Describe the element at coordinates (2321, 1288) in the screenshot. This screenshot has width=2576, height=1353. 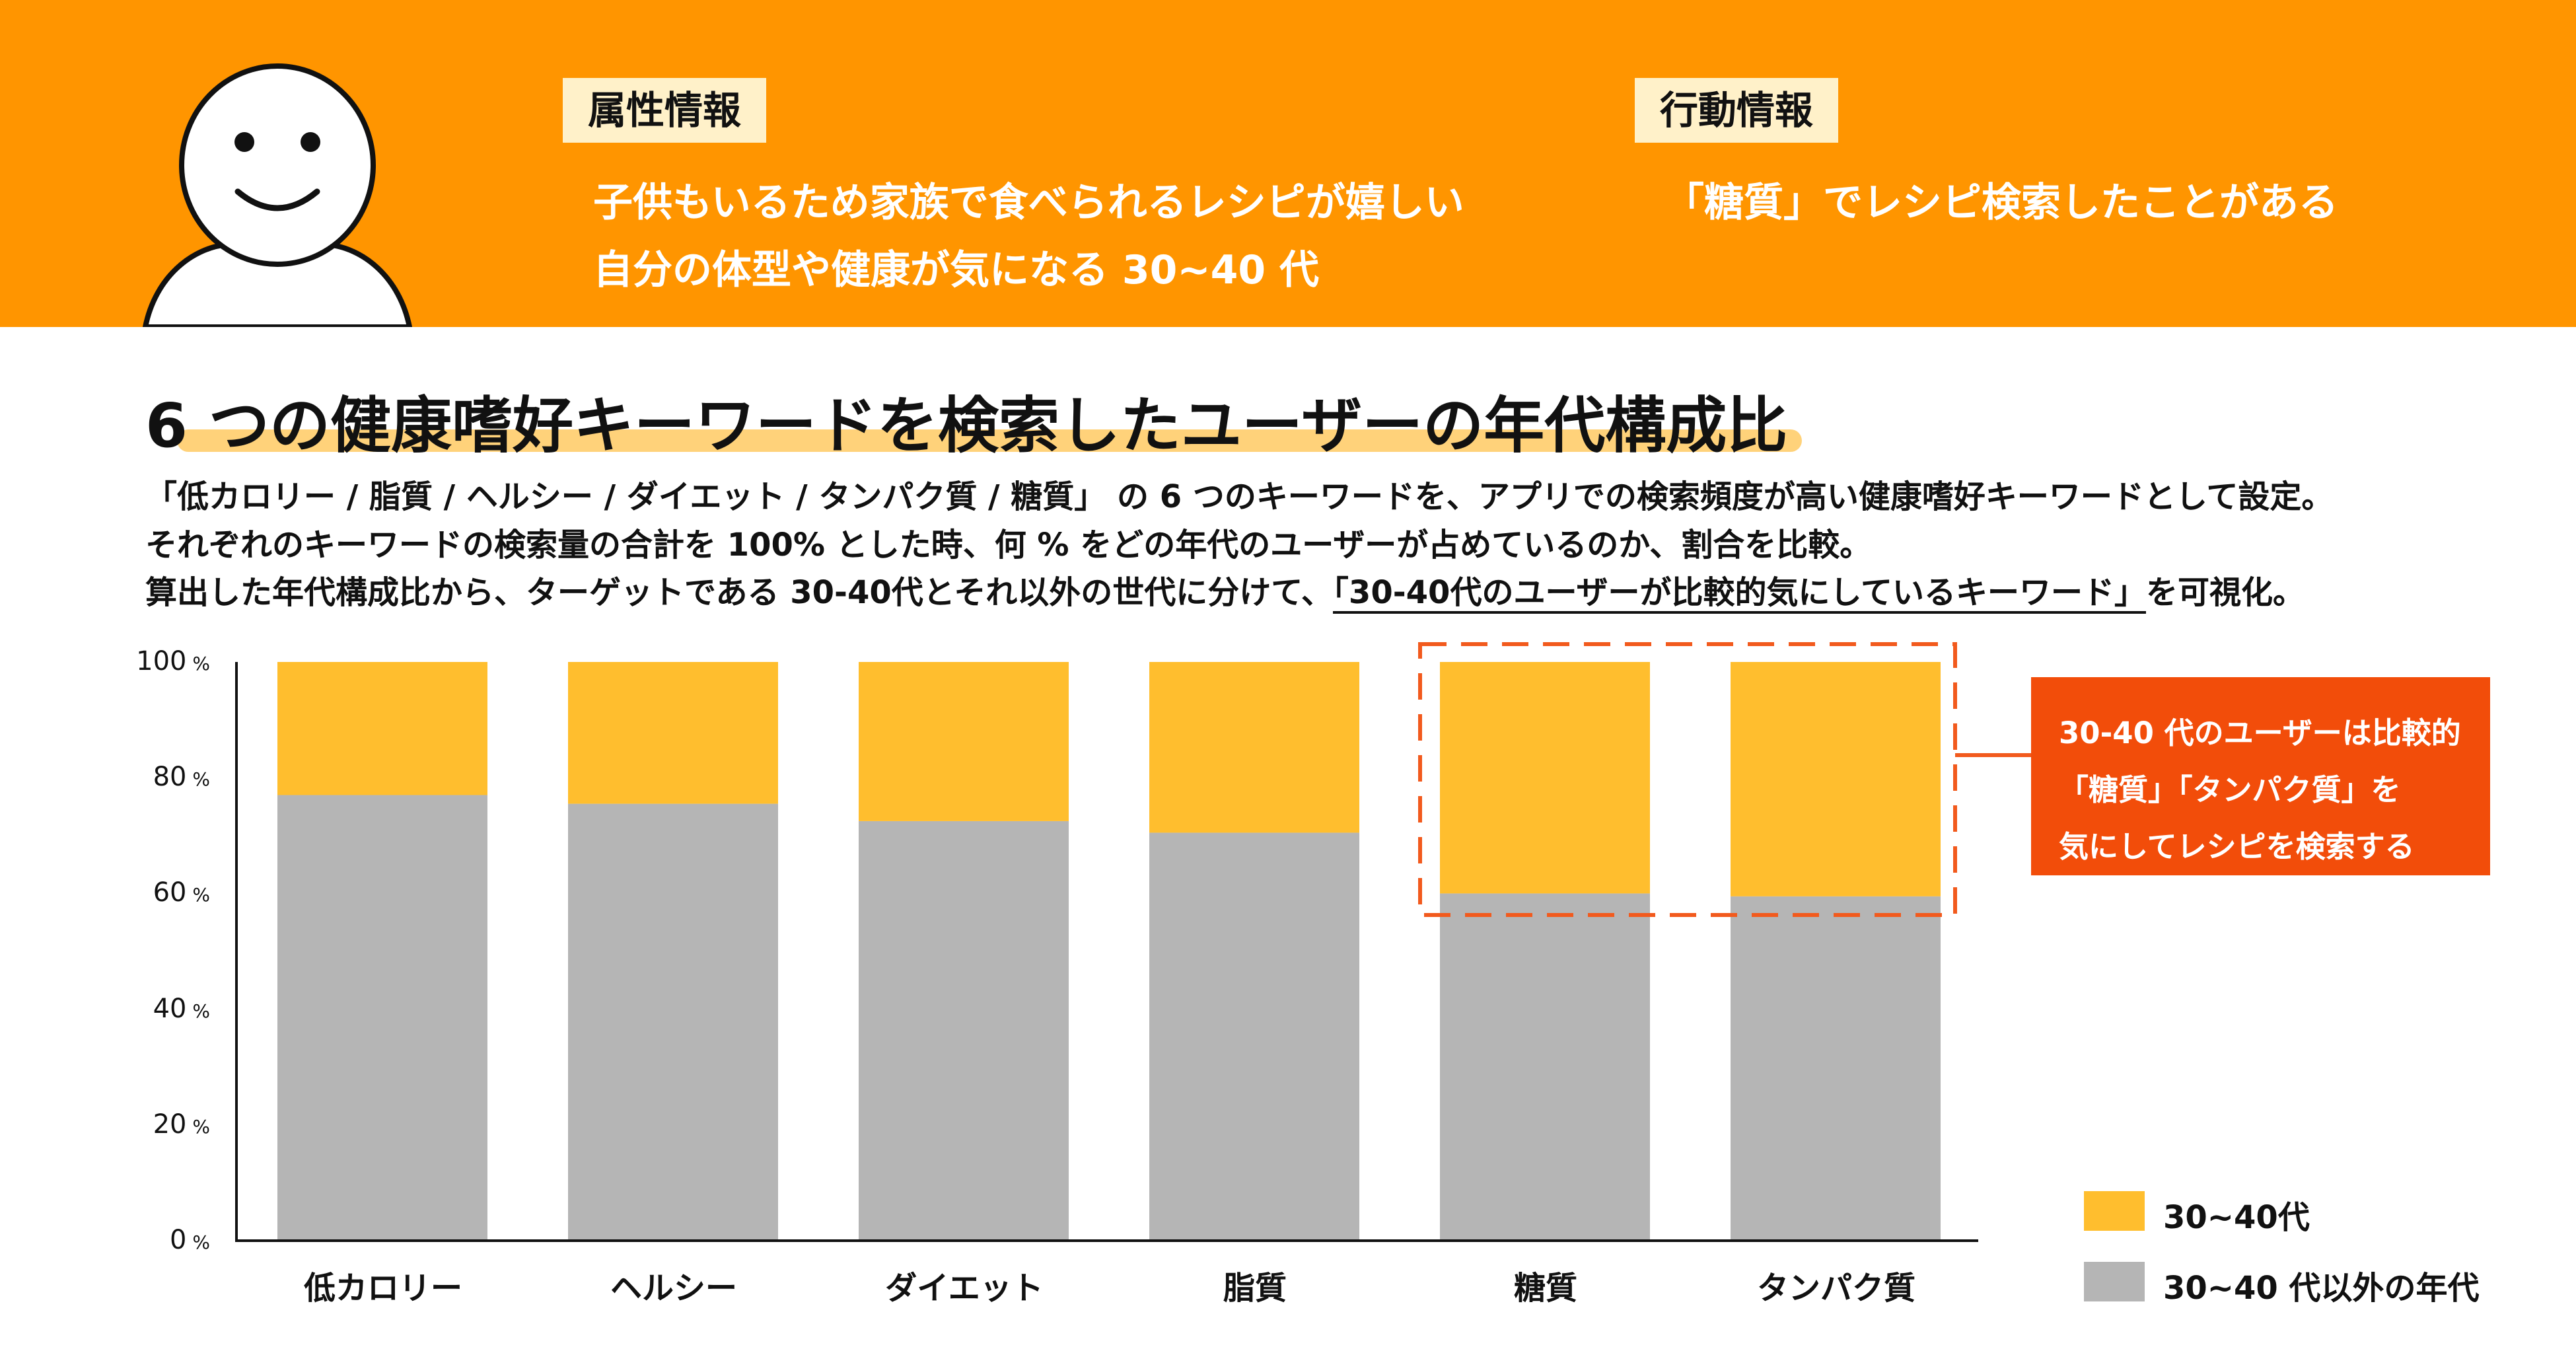
I see `legend-label-other: 30~40 代以外の年代` at that location.